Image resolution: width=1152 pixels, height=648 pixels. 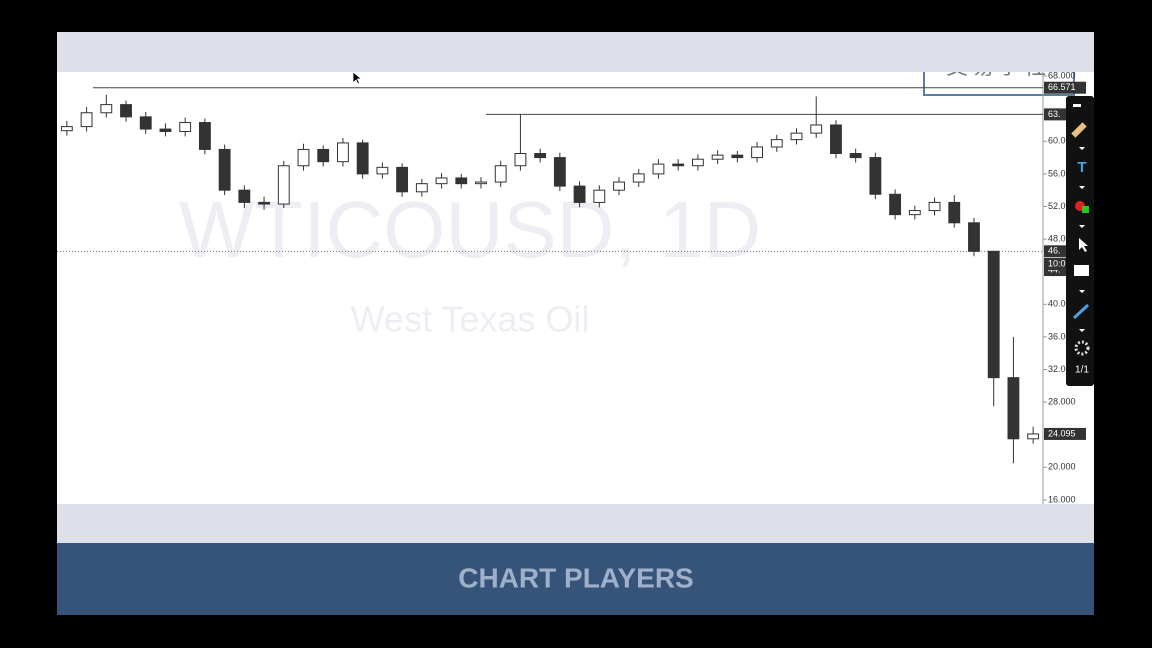 What do you see at coordinates (1083, 245) in the screenshot?
I see `tool-cursor` at bounding box center [1083, 245].